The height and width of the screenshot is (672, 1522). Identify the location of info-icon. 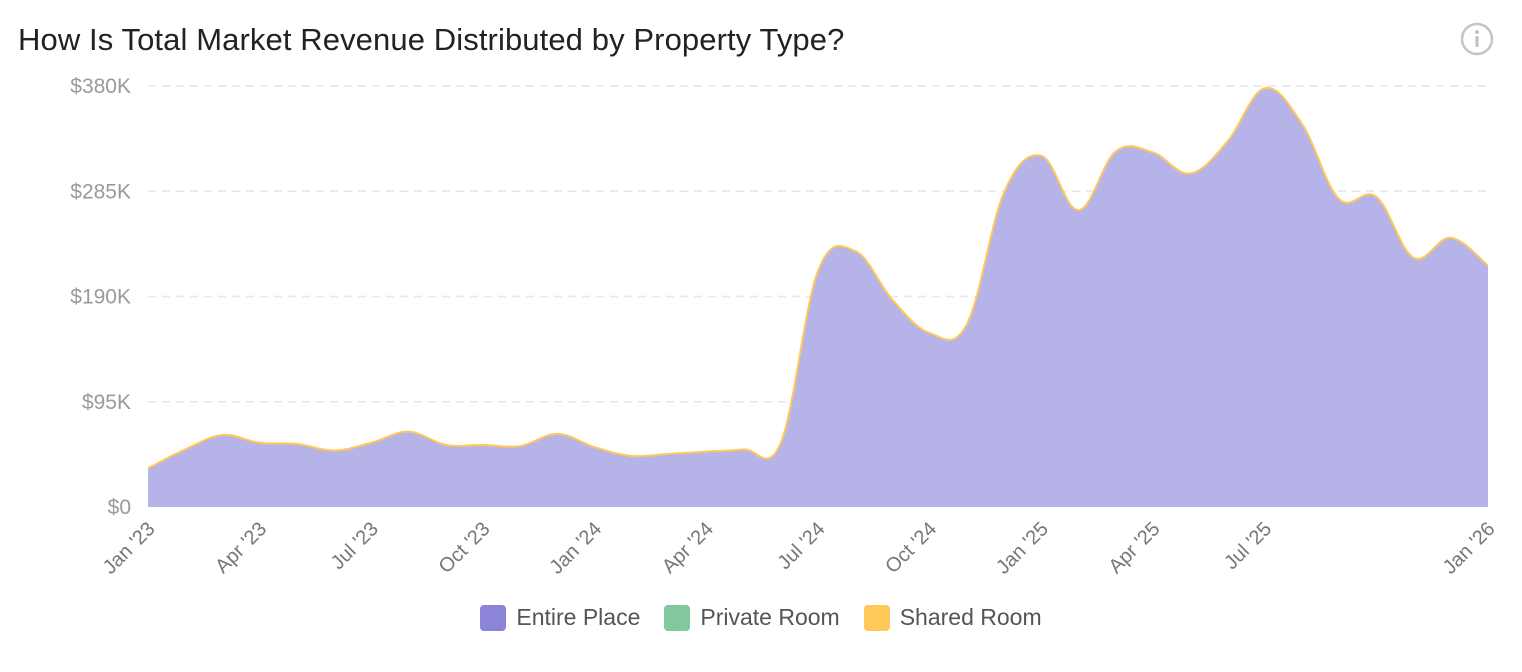
(1477, 39).